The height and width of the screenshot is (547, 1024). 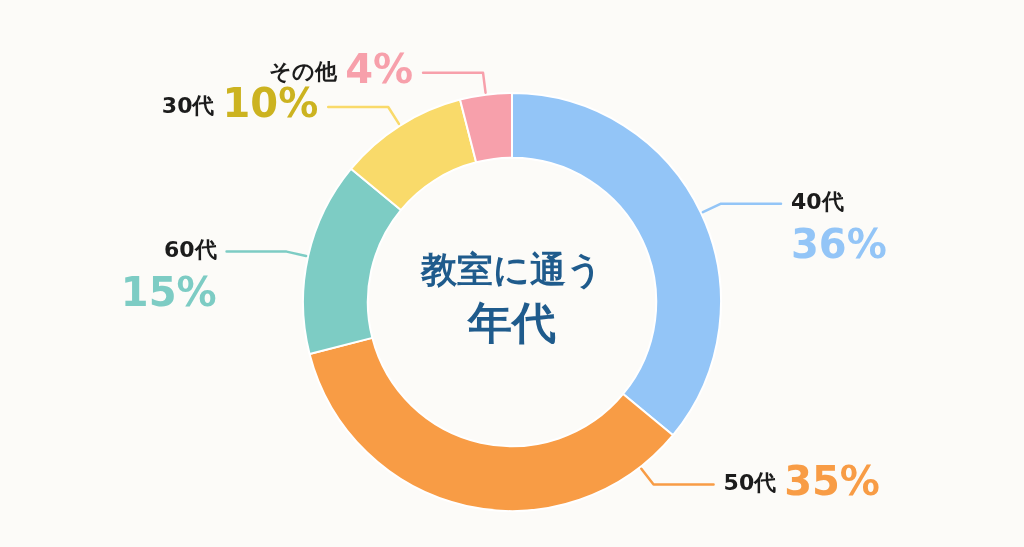 I want to click on data-label: 35%, so click(x=832, y=480).